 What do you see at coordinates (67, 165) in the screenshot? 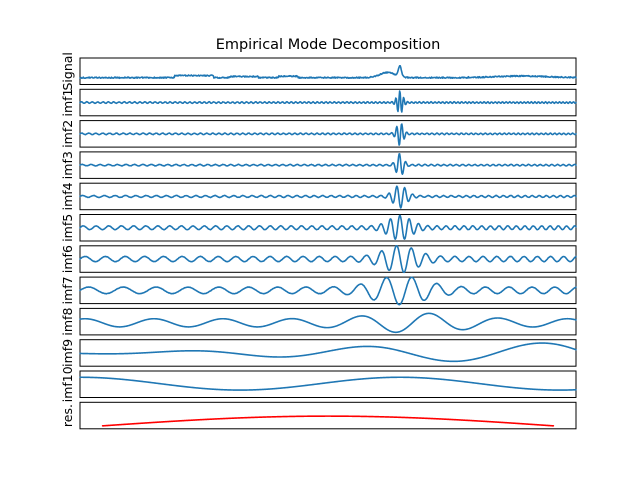
I see `ylabel-imf3: imf3` at bounding box center [67, 165].